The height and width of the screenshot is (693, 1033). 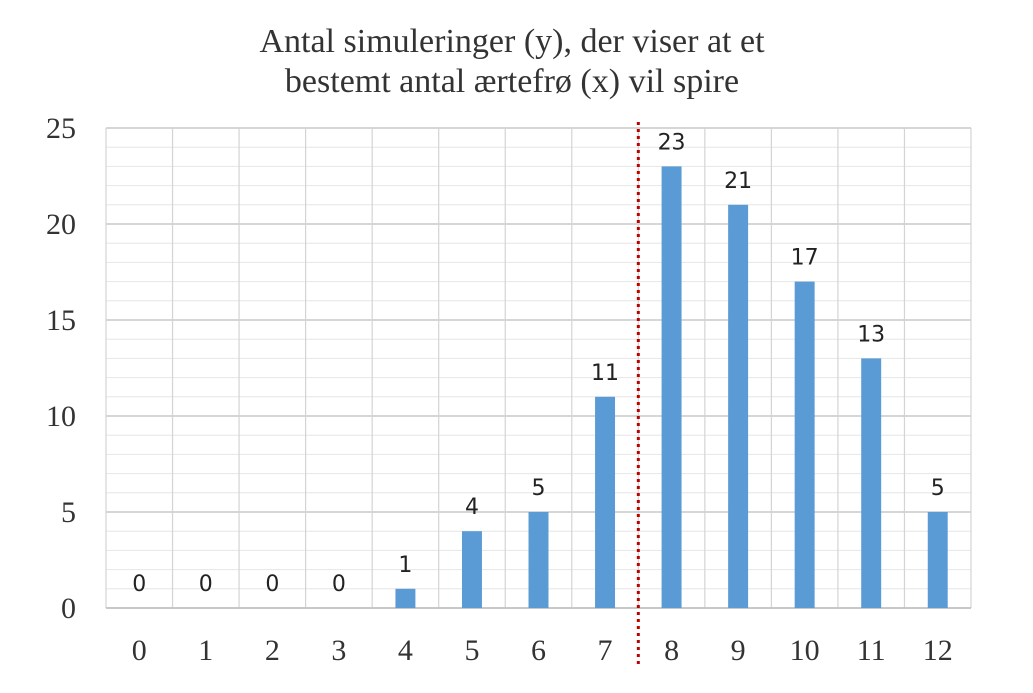 What do you see at coordinates (672, 142) in the screenshot?
I see `data-label: 23` at bounding box center [672, 142].